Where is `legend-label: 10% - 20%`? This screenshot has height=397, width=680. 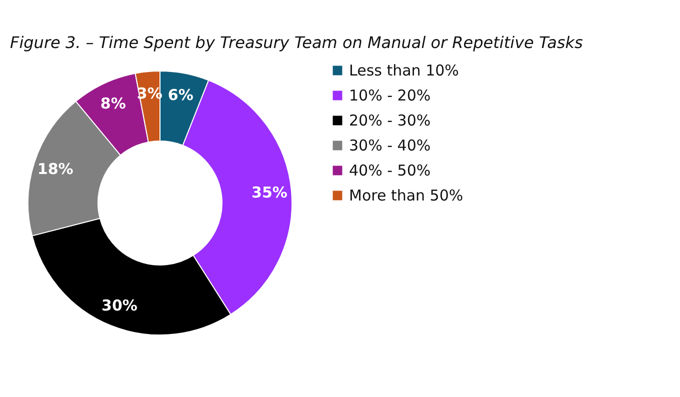
legend-label: 10% - 20% is located at coordinates (390, 95).